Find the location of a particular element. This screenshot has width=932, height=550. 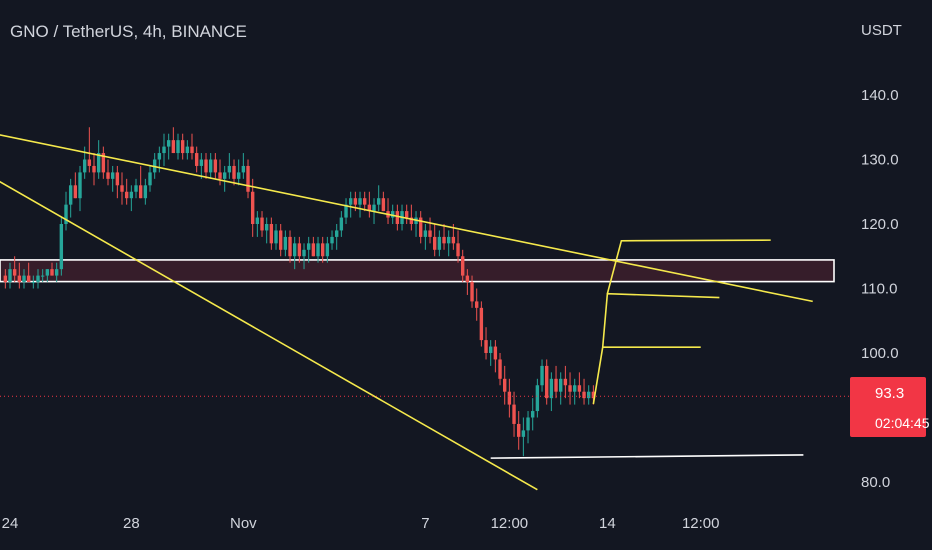

y-tick-label: 100.0 is located at coordinates (880, 353).